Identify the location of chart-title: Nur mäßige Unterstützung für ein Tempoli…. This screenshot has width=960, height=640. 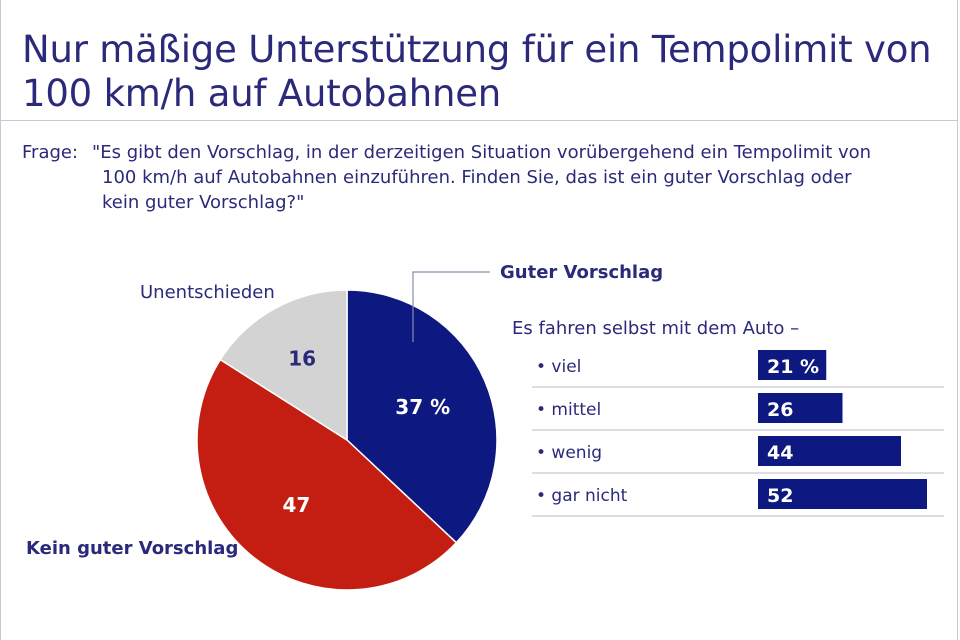
(477, 71).